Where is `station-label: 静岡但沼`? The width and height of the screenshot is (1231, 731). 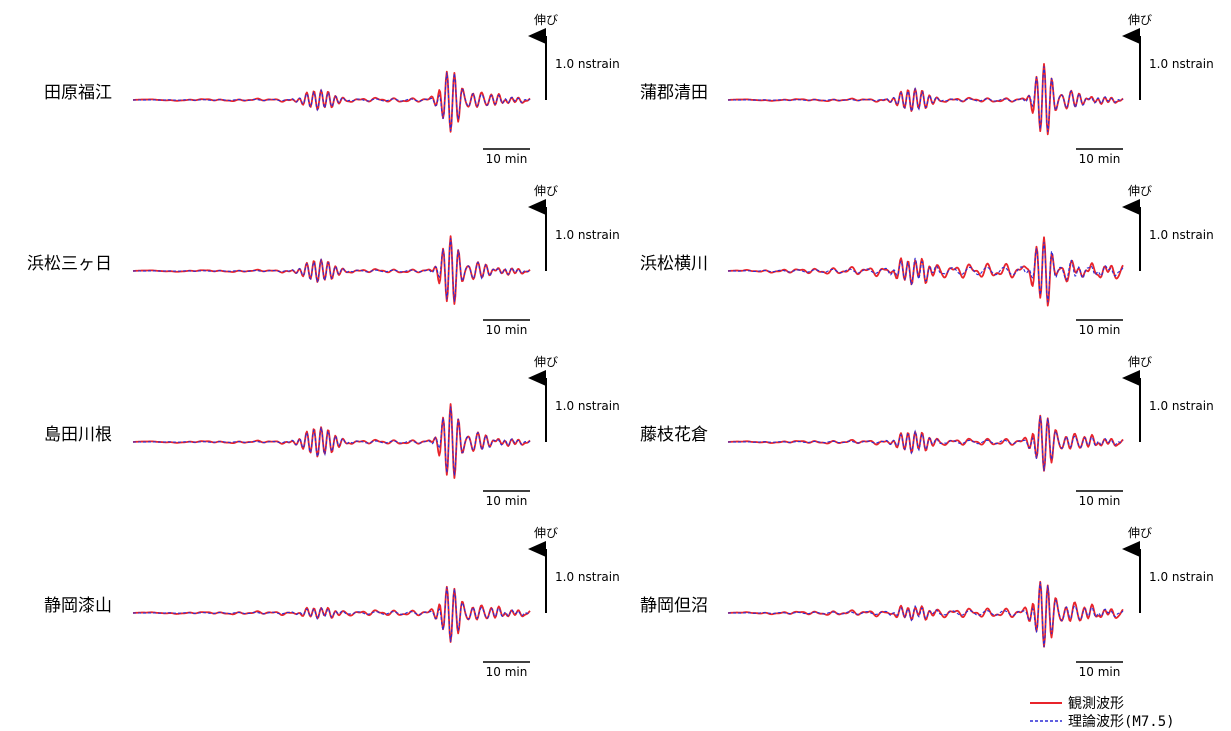 station-label: 静岡但沼 is located at coordinates (674, 606).